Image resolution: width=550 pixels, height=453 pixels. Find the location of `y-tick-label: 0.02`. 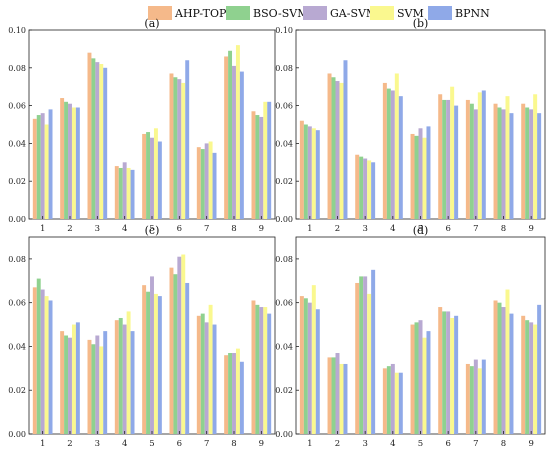

y-tick-label: 0.02 is located at coordinates (17, 181).